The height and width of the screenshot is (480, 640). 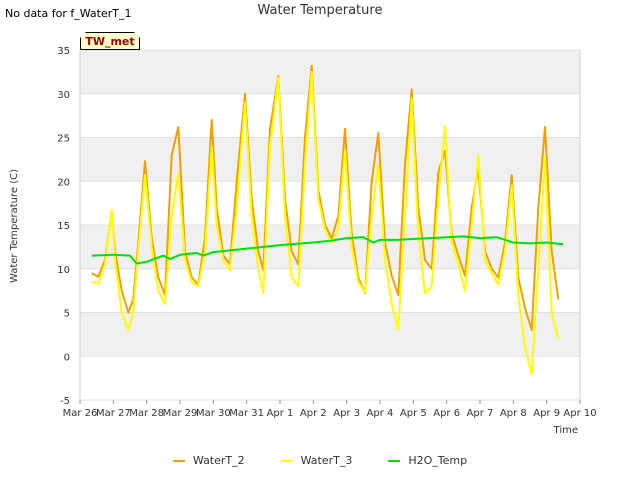 I want to click on station-badge: TW_met, so click(x=110, y=41).